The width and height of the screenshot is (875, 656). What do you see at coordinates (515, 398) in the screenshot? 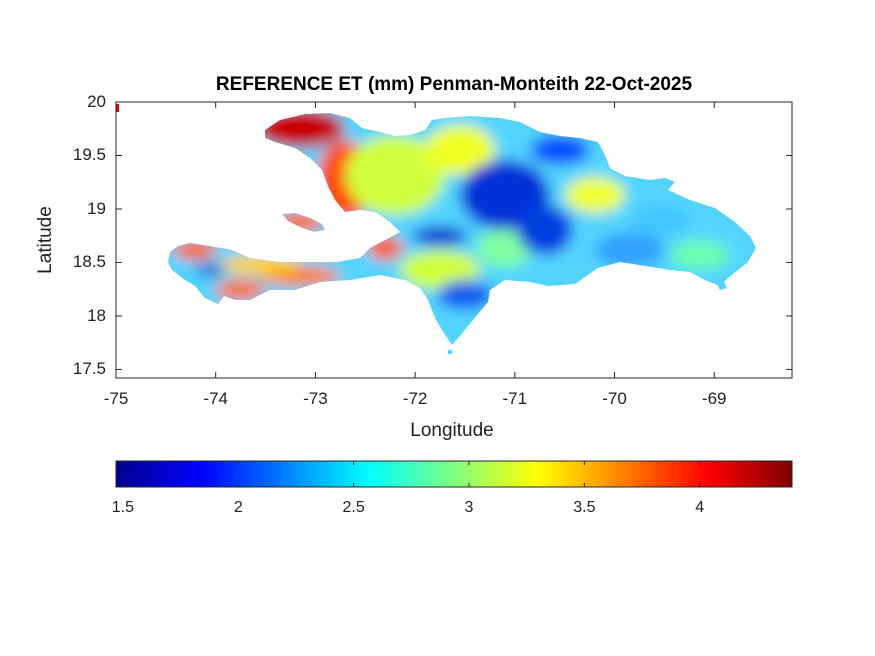
I see `x-tick-label: -71` at bounding box center [515, 398].